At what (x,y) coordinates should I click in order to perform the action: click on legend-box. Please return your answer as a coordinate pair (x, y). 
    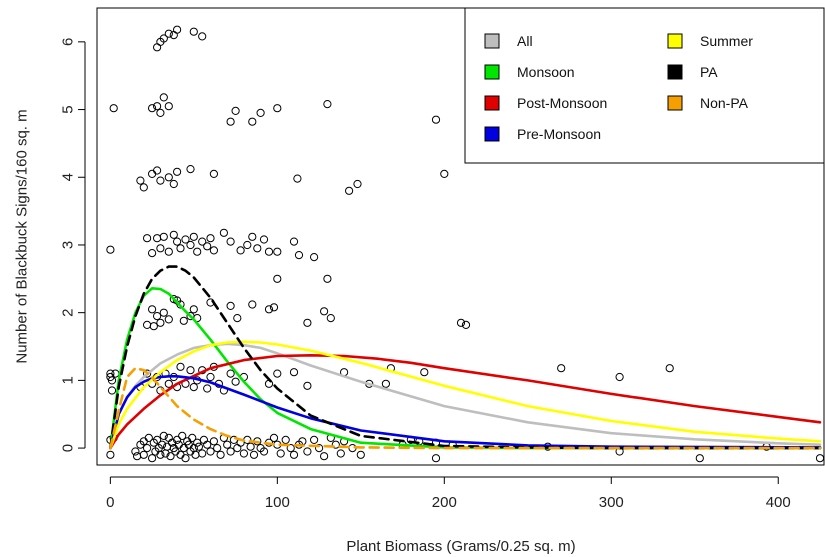
    Looking at the image, I should click on (644, 85).